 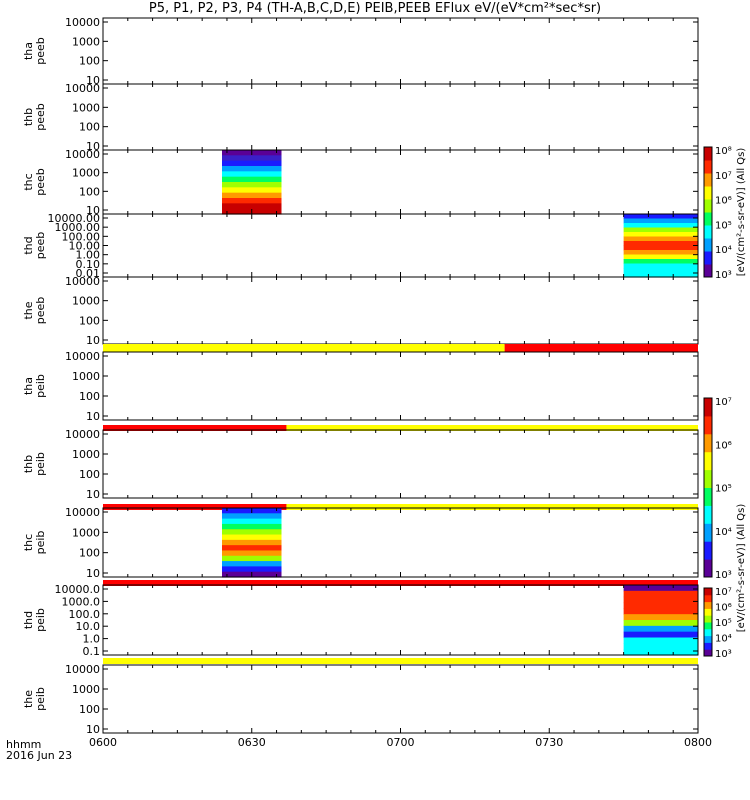 I want to click on colorbar-frame, so click(x=708, y=622).